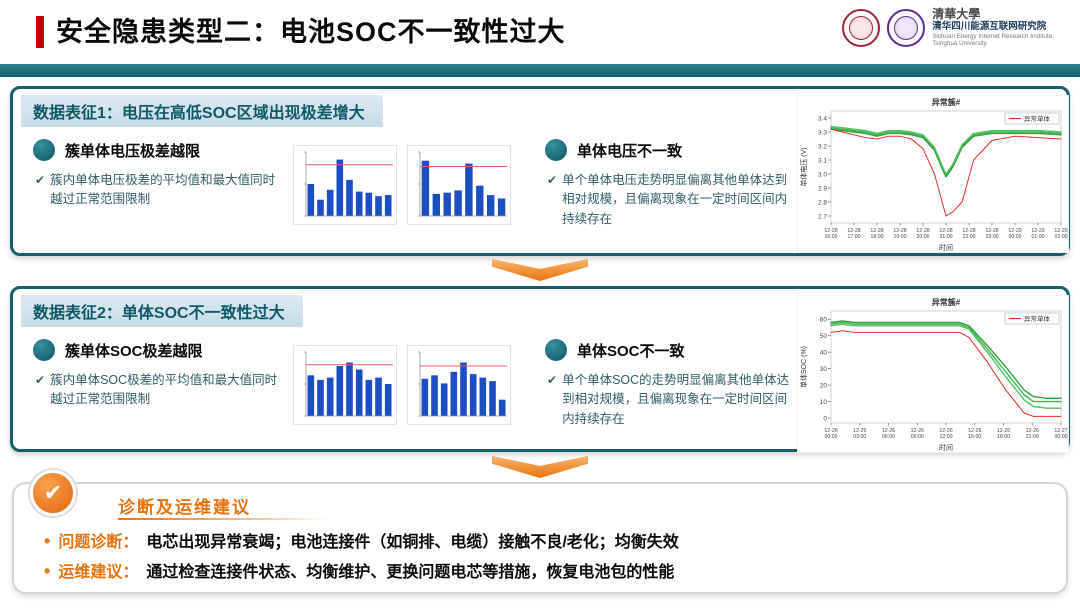  What do you see at coordinates (98, 542) in the screenshot?
I see `advice-item-label: 问题诊断：` at bounding box center [98, 542].